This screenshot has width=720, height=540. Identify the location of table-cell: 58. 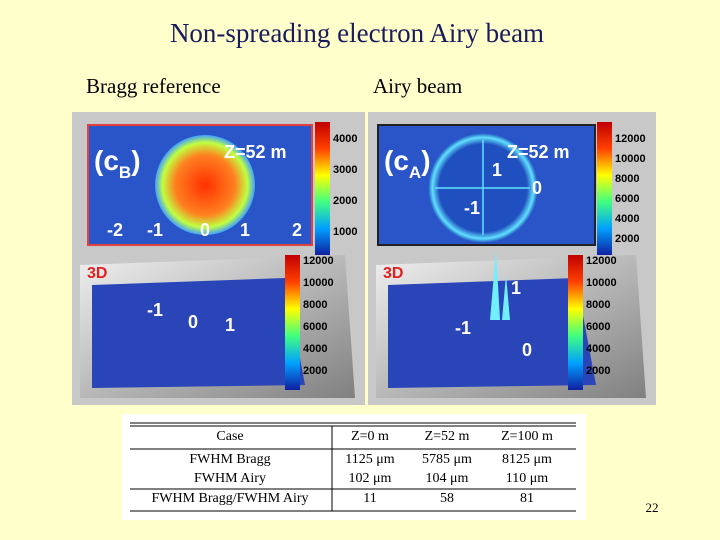
(447, 498).